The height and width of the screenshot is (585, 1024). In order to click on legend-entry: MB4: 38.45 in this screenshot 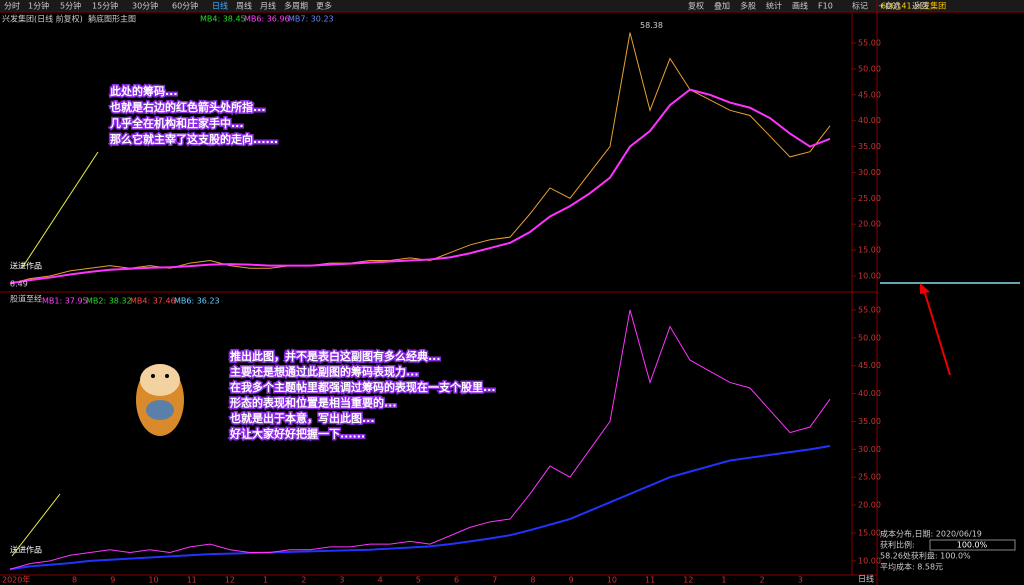, I will do `click(223, 19)`.